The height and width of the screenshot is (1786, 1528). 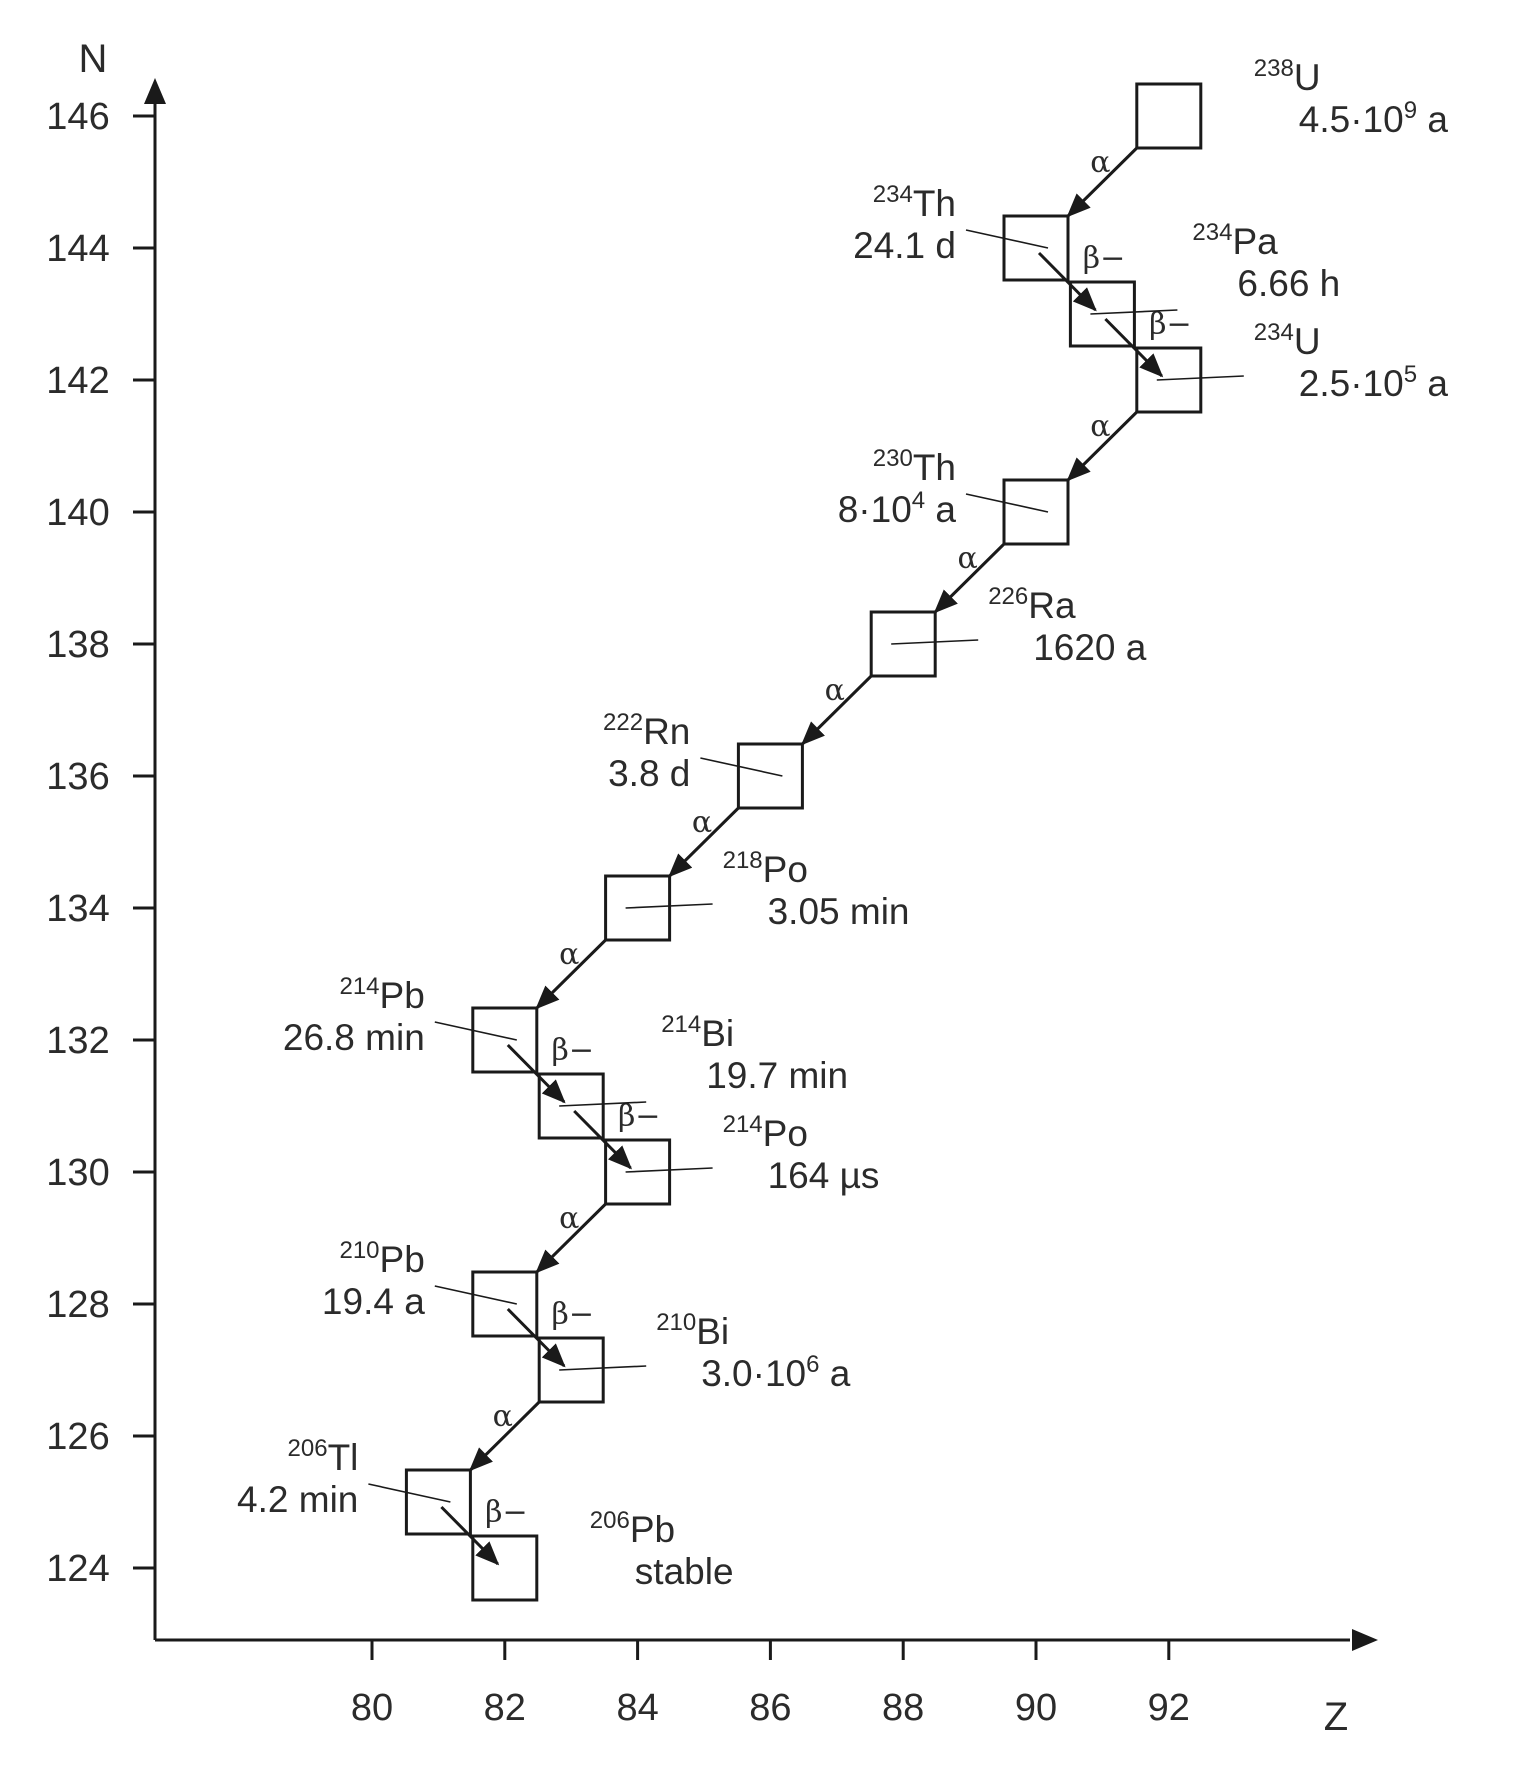 I want to click on nuclide-box-pb214, so click(x=505, y=1040).